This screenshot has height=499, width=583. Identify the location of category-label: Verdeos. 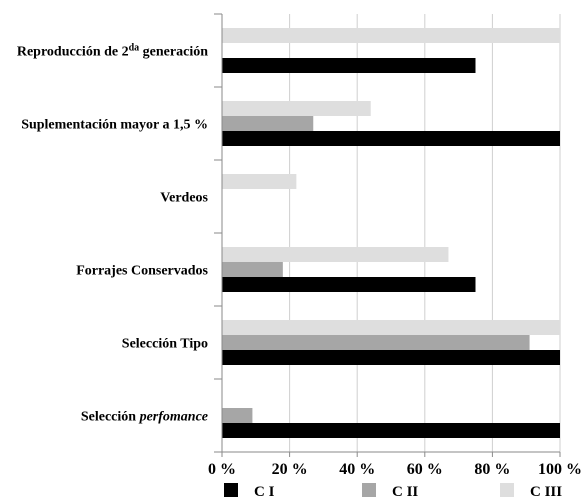
(184, 198).